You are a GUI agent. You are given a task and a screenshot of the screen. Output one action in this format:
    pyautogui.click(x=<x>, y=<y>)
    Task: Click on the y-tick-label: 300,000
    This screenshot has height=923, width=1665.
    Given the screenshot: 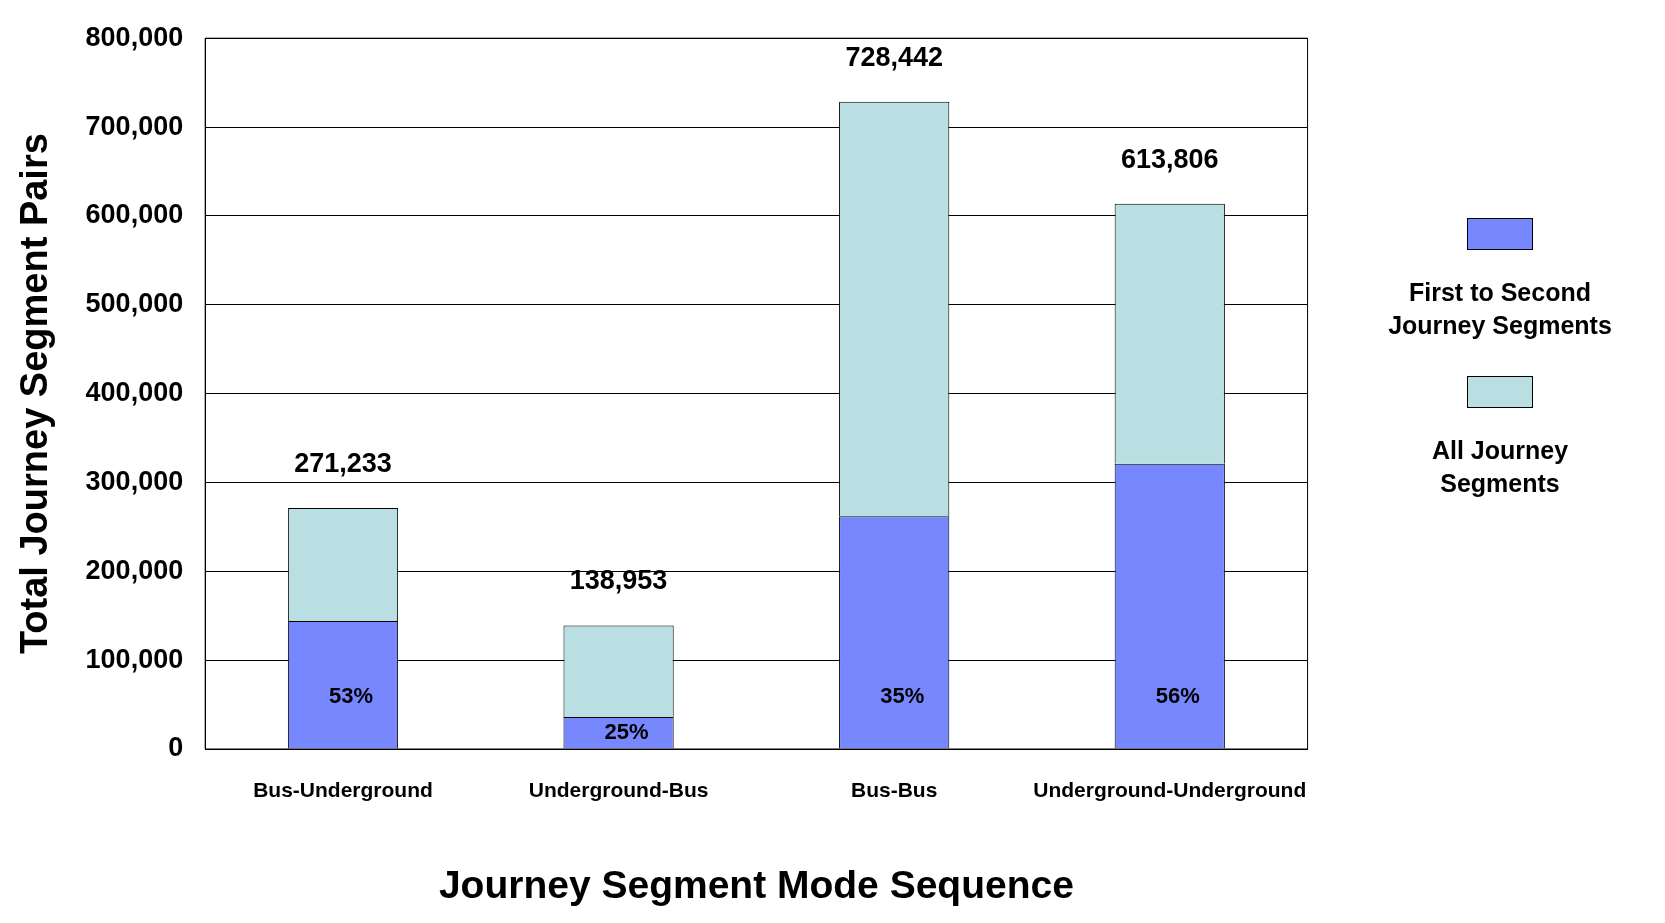 What is the action you would take?
    pyautogui.click(x=134, y=480)
    